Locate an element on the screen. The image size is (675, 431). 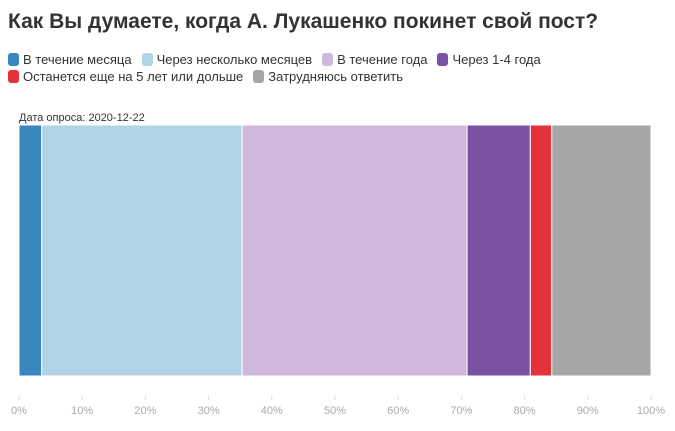
legend-item: В течение месяца is located at coordinates (70, 59).